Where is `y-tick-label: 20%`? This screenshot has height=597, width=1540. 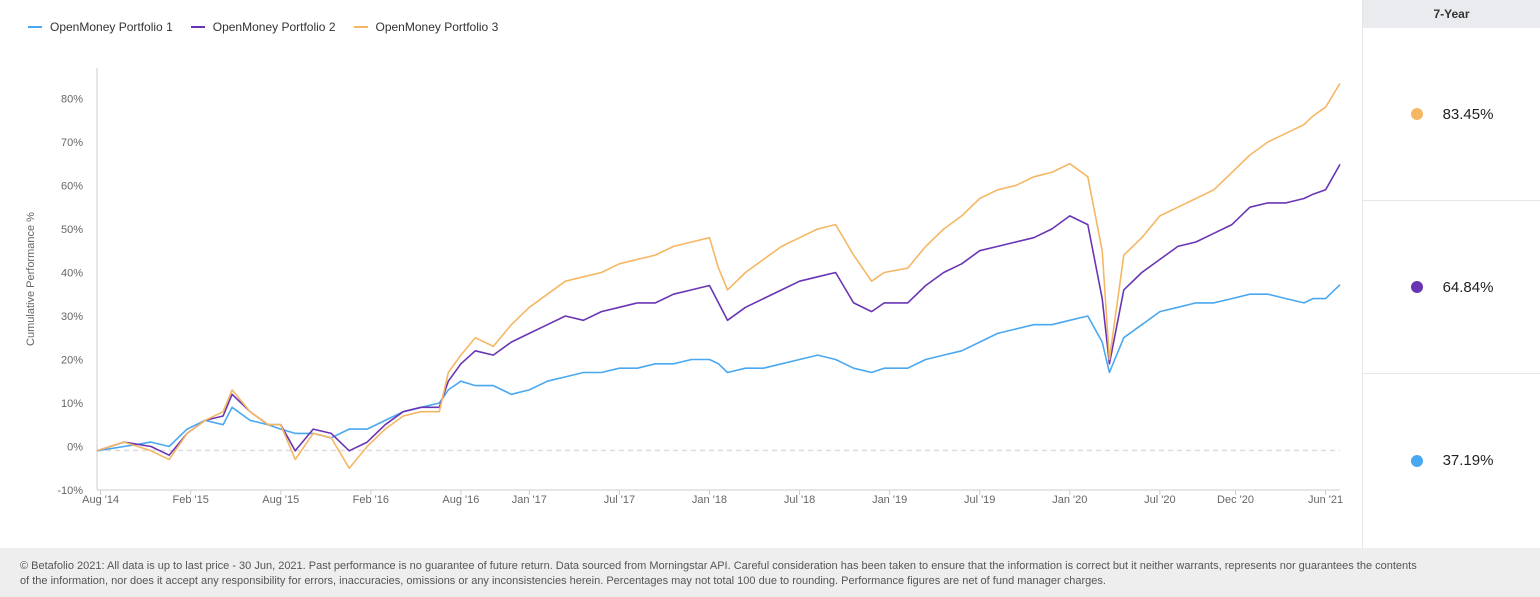 y-tick-label: 20% is located at coordinates (72, 360).